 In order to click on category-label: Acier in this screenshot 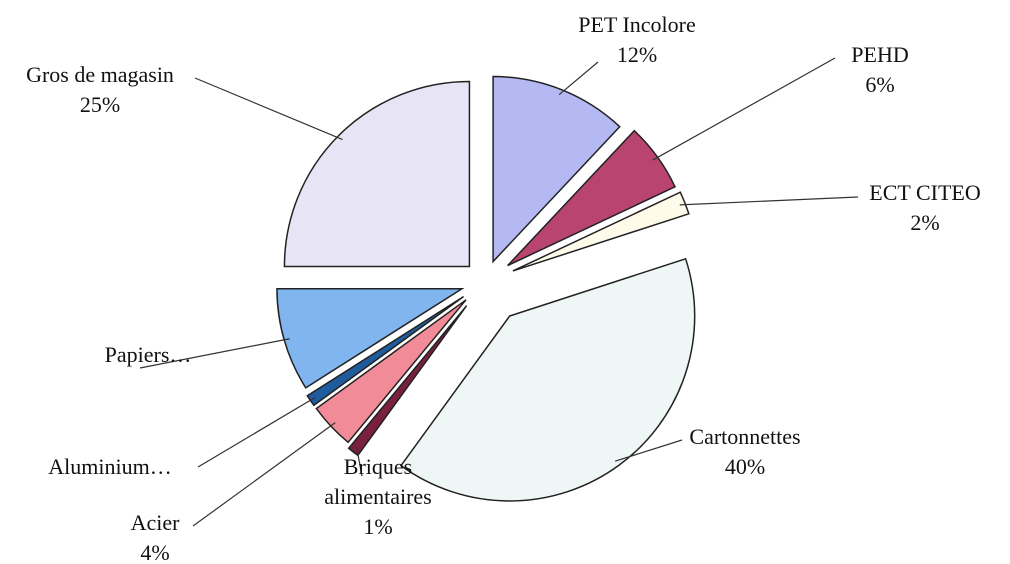, I will do `click(155, 522)`.